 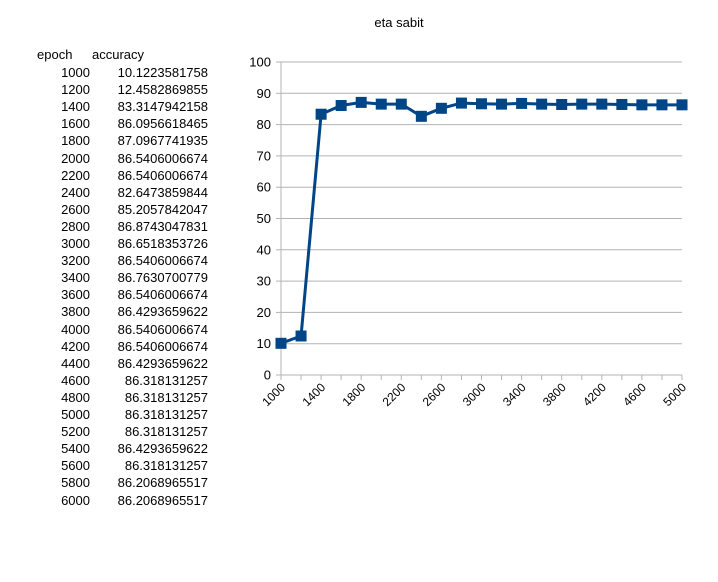 What do you see at coordinates (105, 176) in the screenshot?
I see `table-row: 2200 86.5406006674` at bounding box center [105, 176].